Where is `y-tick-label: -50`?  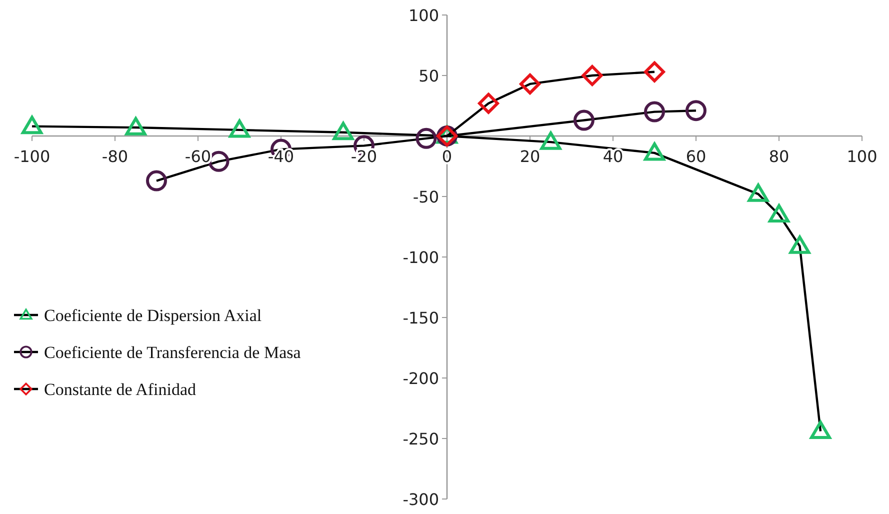 y-tick-label: -50 is located at coordinates (425, 197).